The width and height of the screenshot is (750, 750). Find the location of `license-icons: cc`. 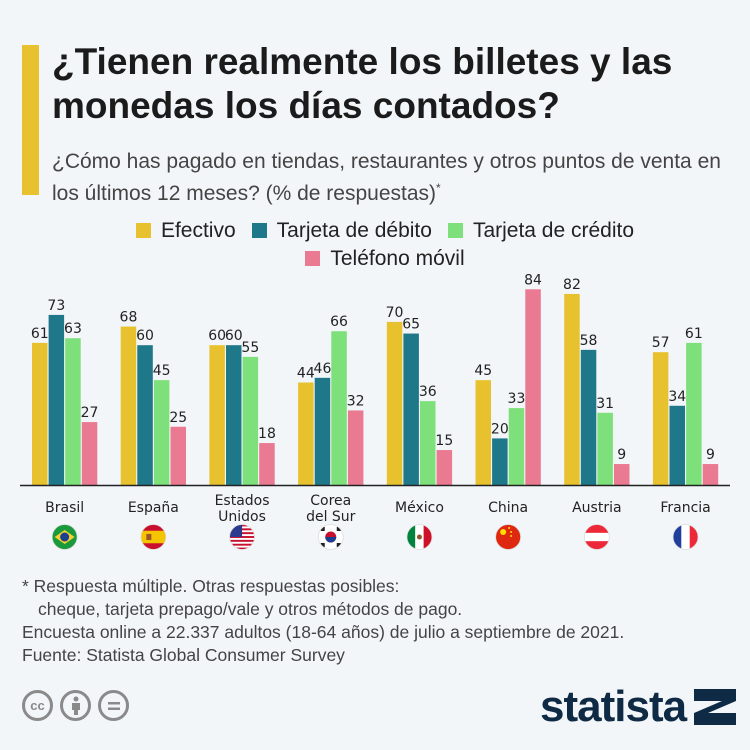

license-icons: cc is located at coordinates (75, 705).